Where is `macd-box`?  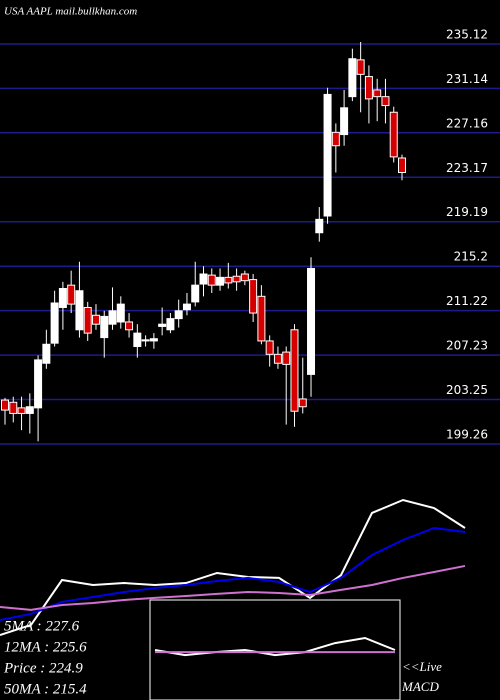
macd-box is located at coordinates (275, 649).